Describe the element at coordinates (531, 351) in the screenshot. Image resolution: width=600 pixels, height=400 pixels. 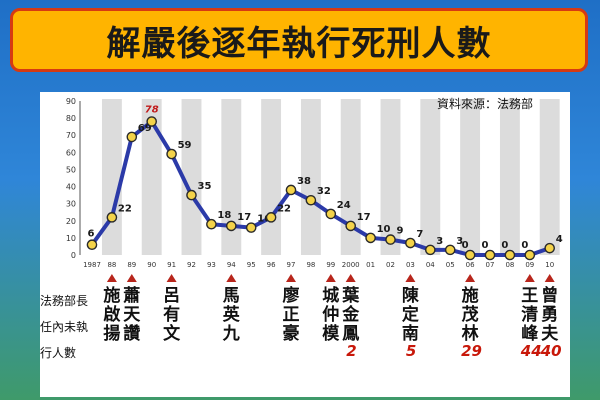
I see `minister-count-9: 44` at that location.